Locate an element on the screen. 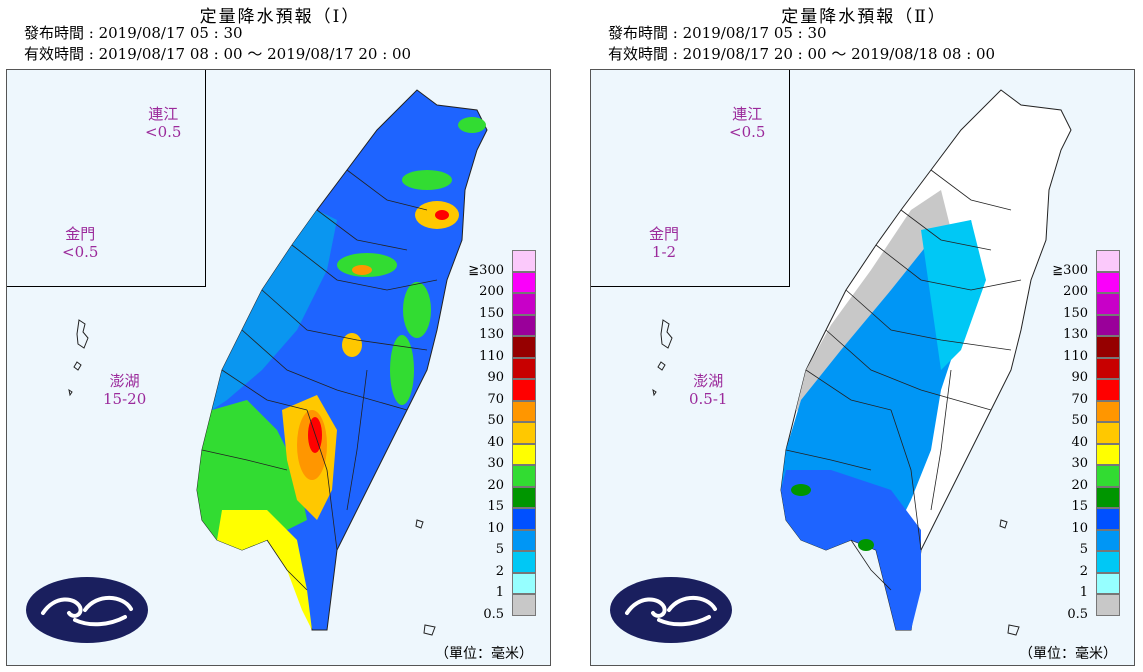 The height and width of the screenshot is (672, 1143). island-kinmen: 金門 <0.5 is located at coordinates (80, 243).